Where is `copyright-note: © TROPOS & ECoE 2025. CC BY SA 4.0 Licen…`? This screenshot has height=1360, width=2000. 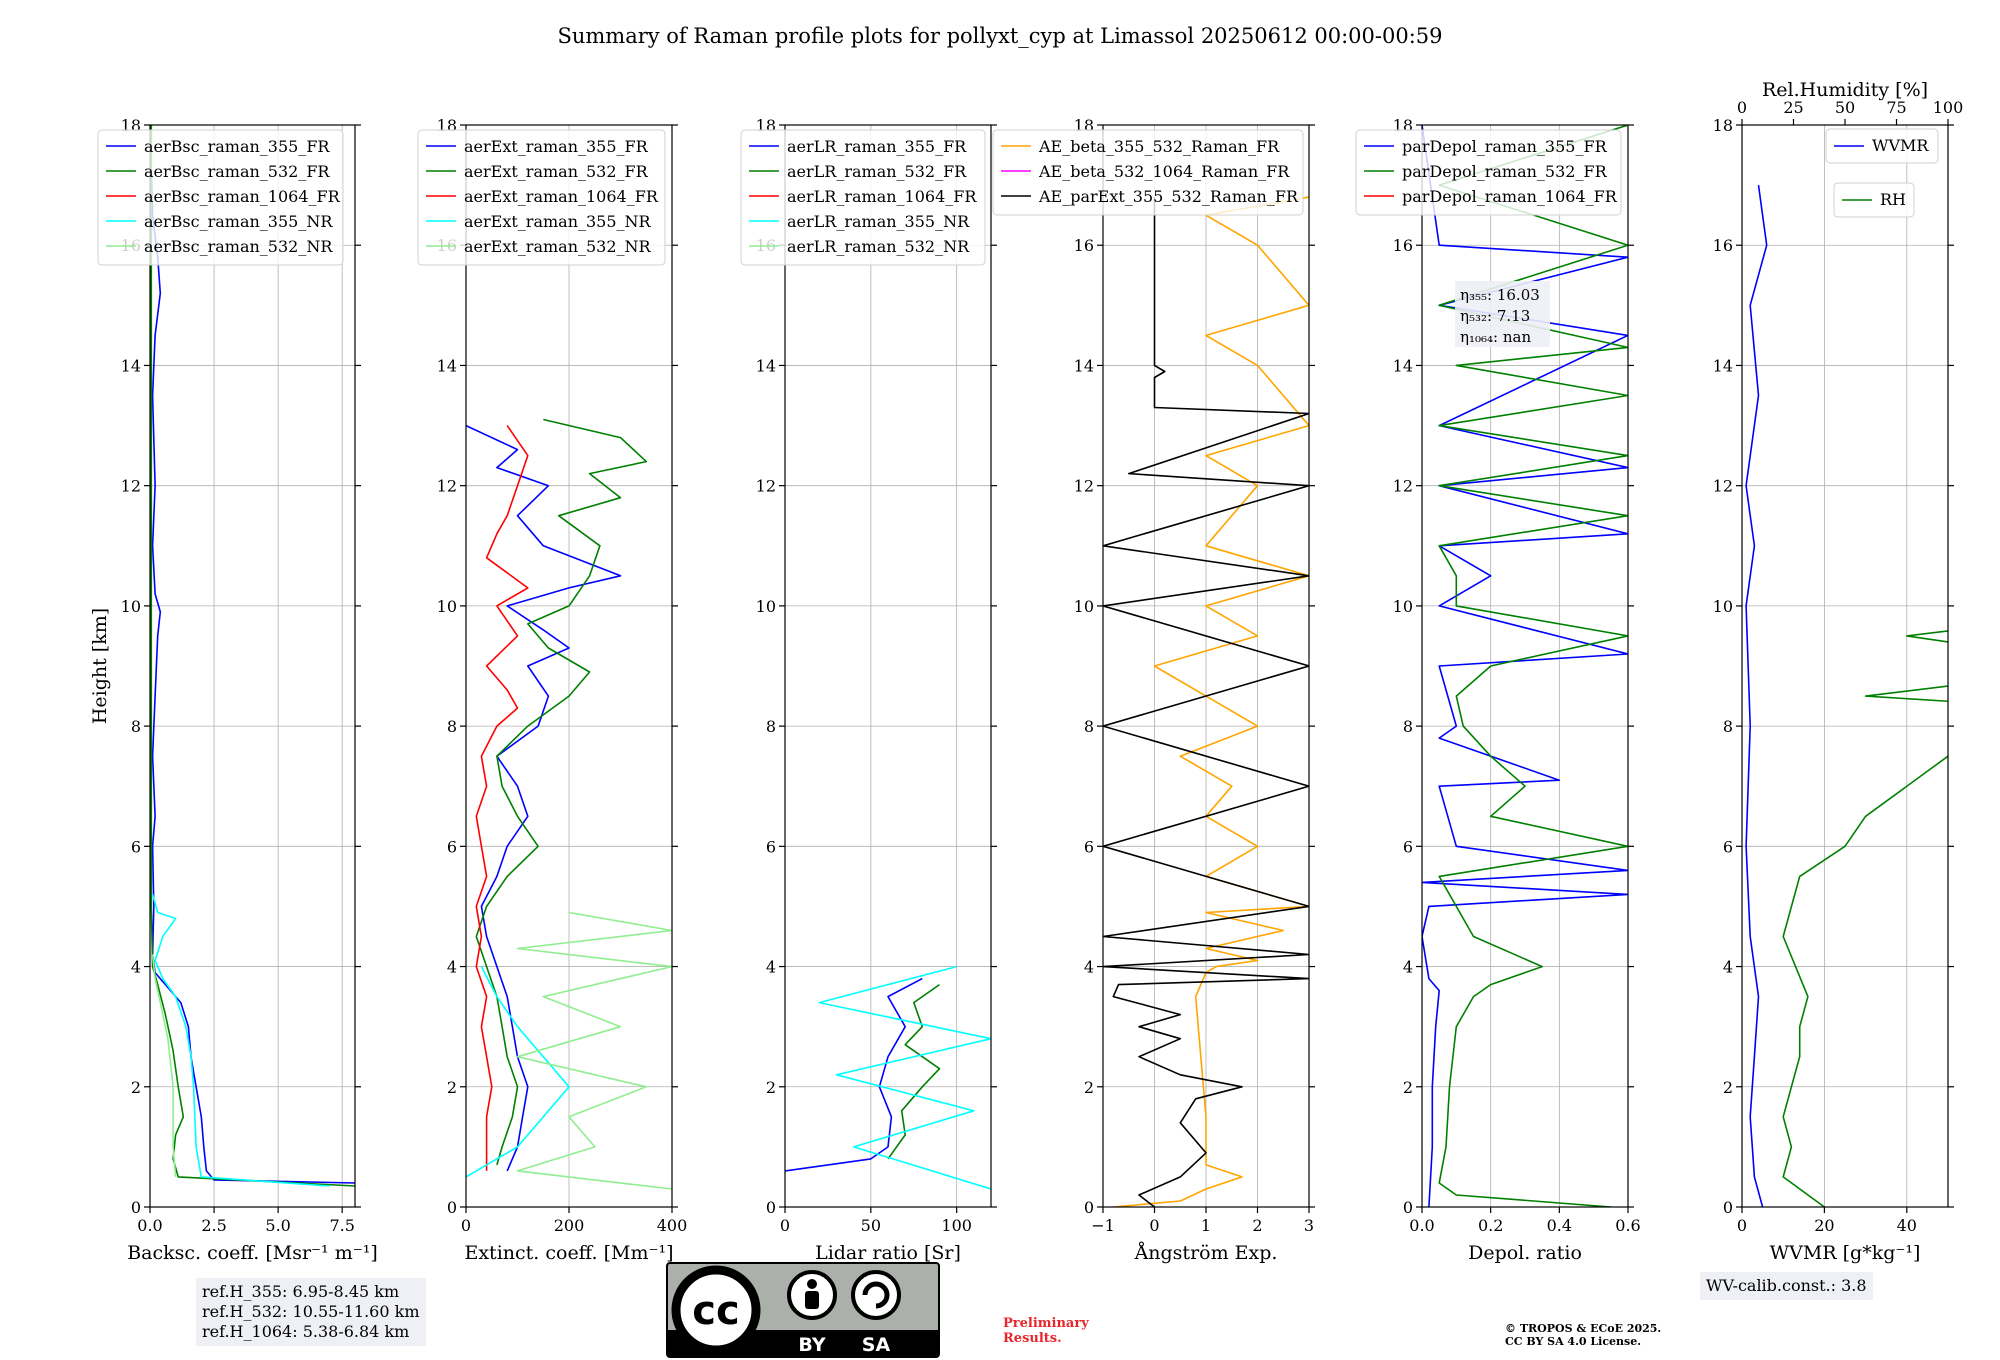 copyright-note: © TROPOS & ECoE 2025. CC BY SA 4.0 Licen… is located at coordinates (1583, 1335).